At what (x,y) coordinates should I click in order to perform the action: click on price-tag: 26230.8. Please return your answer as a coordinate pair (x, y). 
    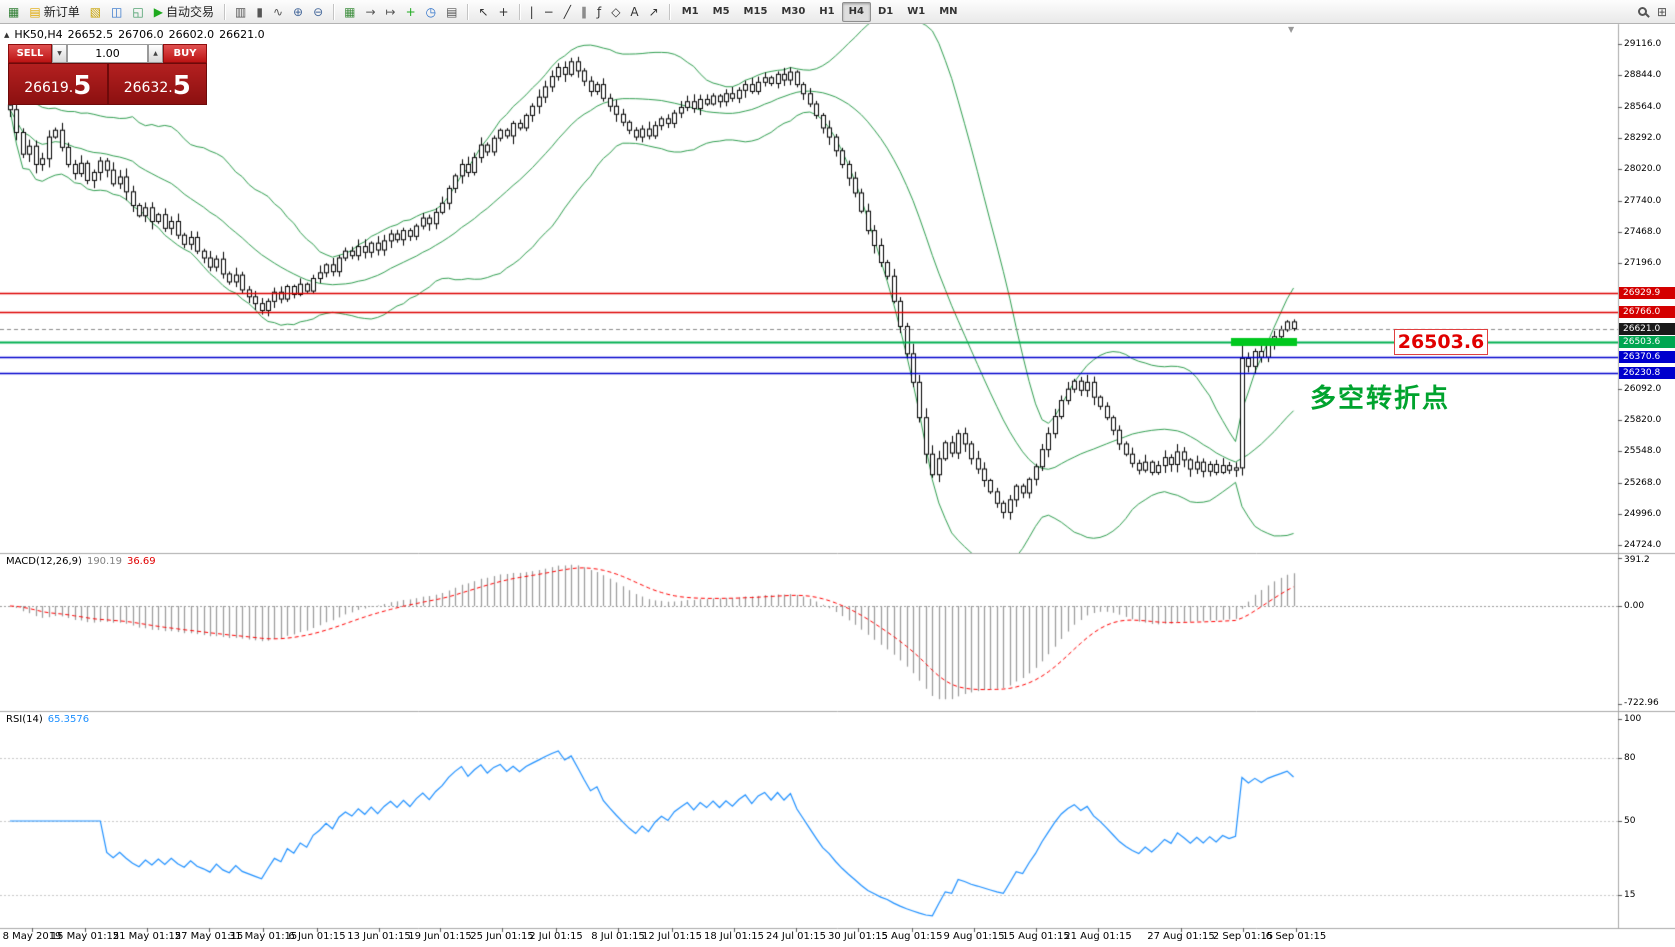
    Looking at the image, I should click on (1647, 373).